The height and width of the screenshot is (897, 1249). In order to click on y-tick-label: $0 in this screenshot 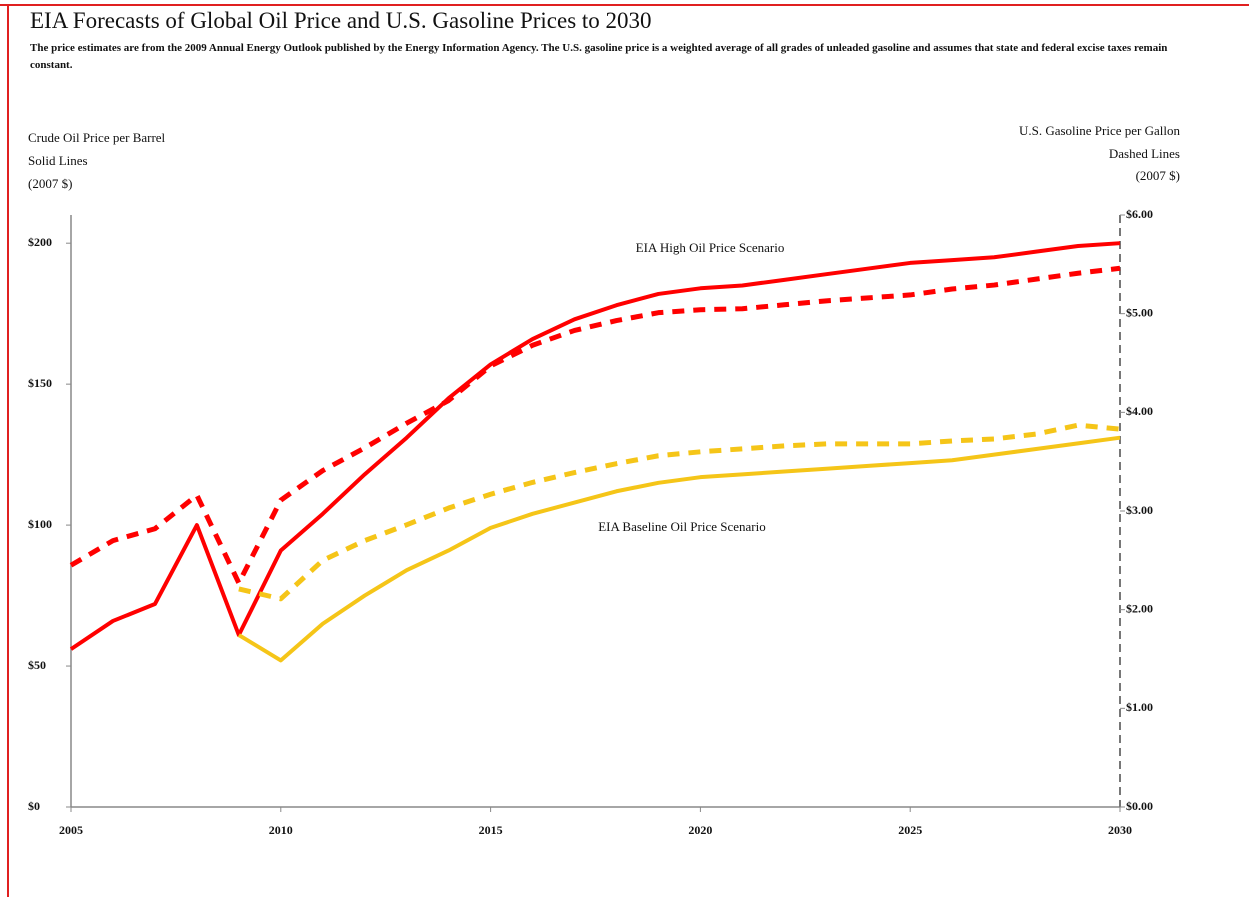, I will do `click(34, 806)`.